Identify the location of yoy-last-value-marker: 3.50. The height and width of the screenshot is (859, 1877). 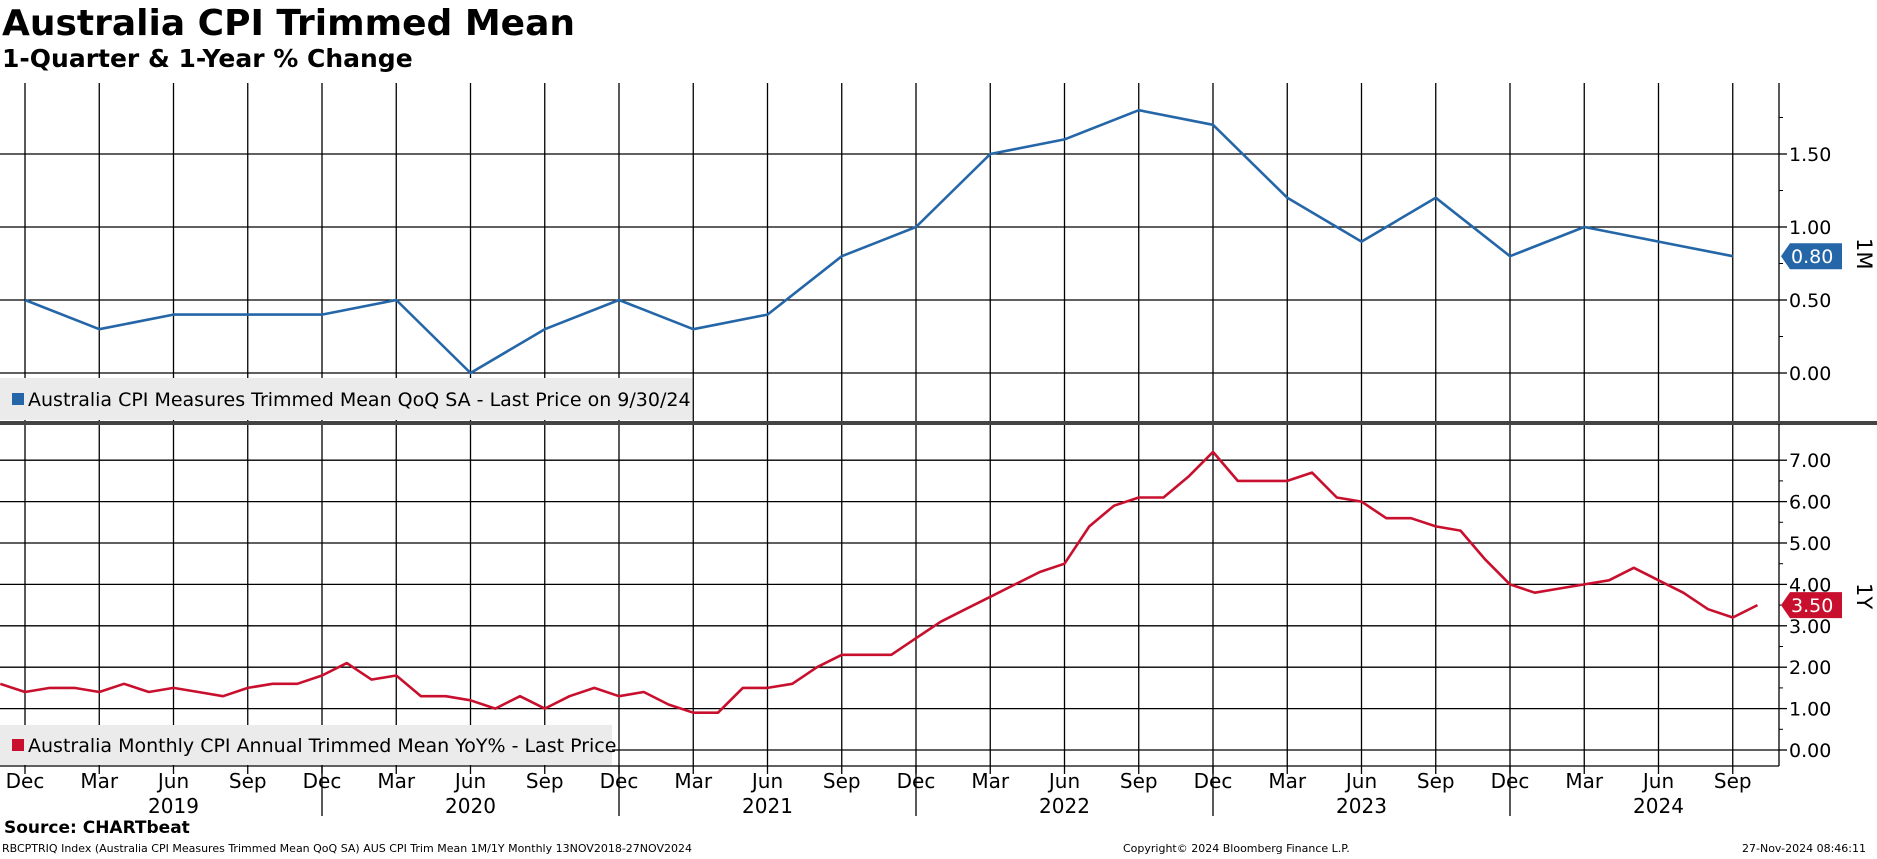
(1811, 605).